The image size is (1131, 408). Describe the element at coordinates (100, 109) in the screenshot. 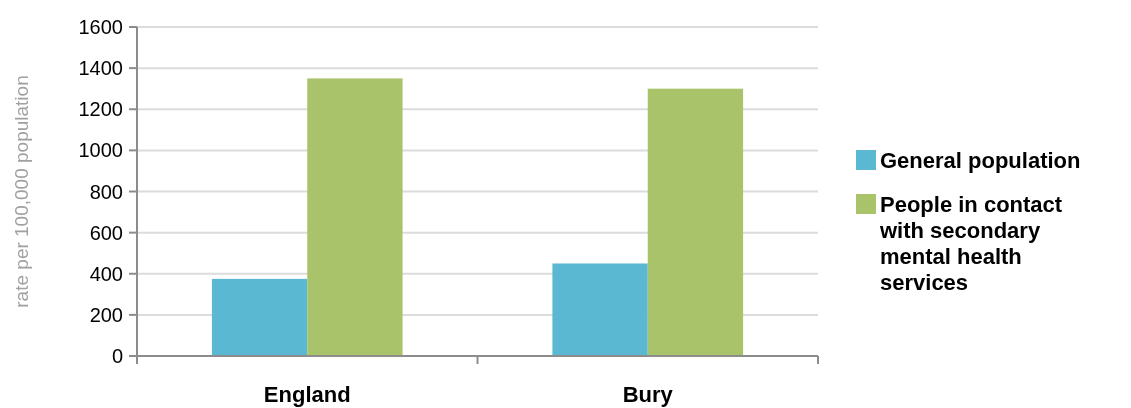

I see `y-tick-label: 1200` at that location.